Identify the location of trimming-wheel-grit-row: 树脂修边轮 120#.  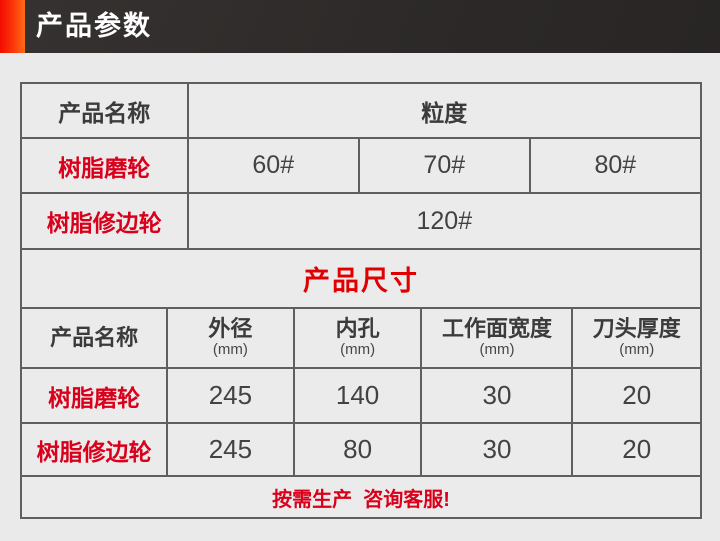
(361, 221).